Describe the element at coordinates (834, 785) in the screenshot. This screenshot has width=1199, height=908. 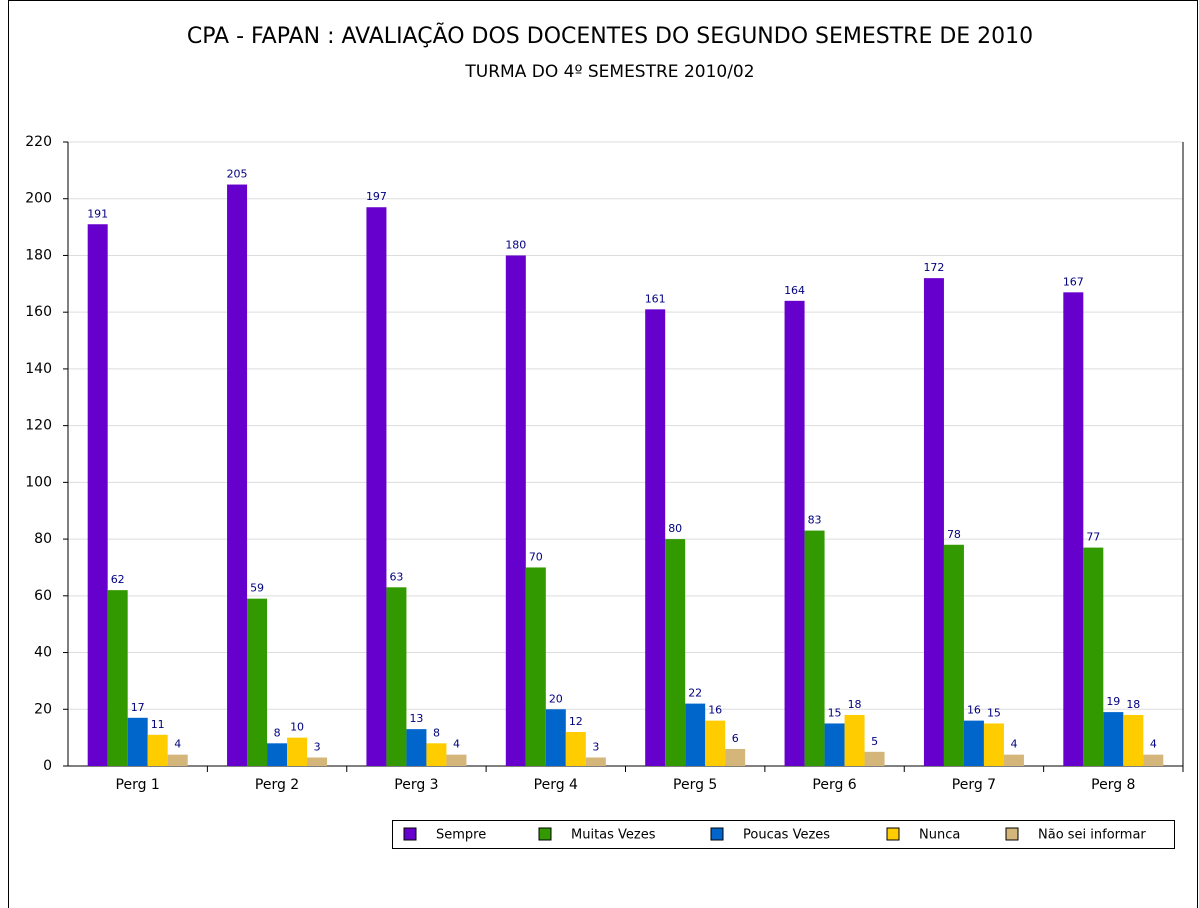
I see `x-tick-label: Perg 6` at that location.